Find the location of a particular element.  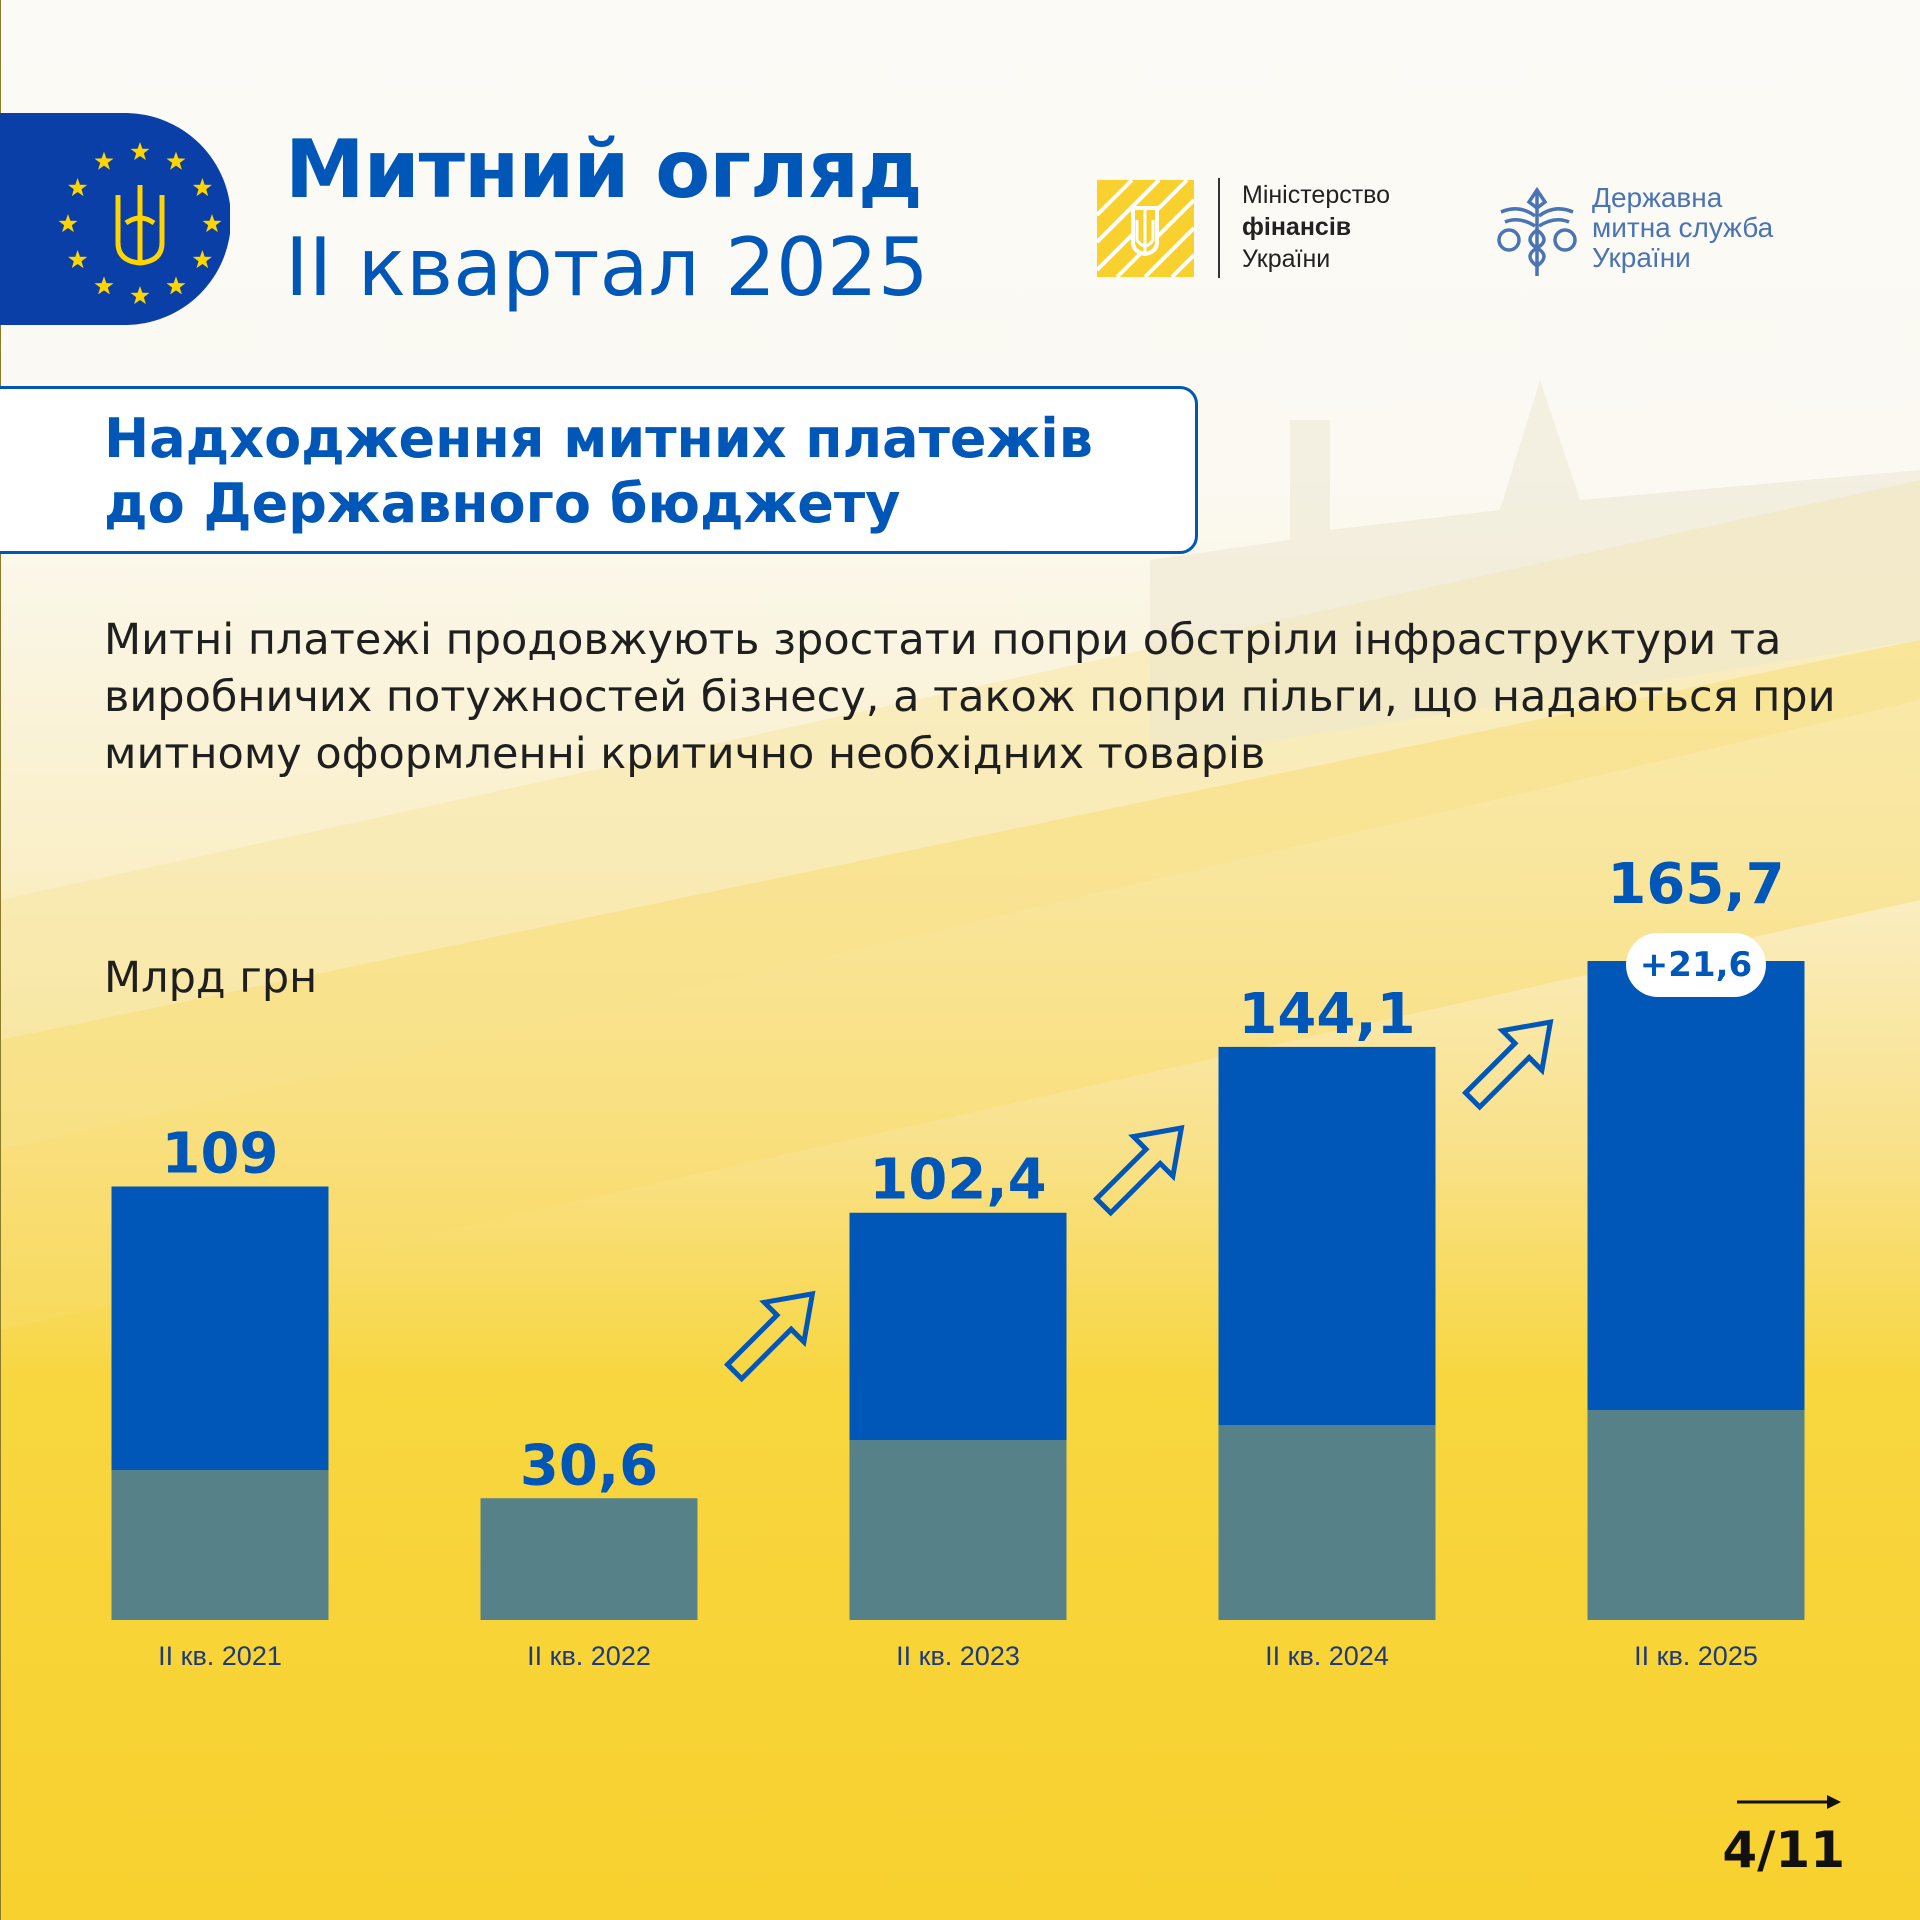

bar-group: 165,7 ІІ кв. 2025 is located at coordinates (1696, 1261).